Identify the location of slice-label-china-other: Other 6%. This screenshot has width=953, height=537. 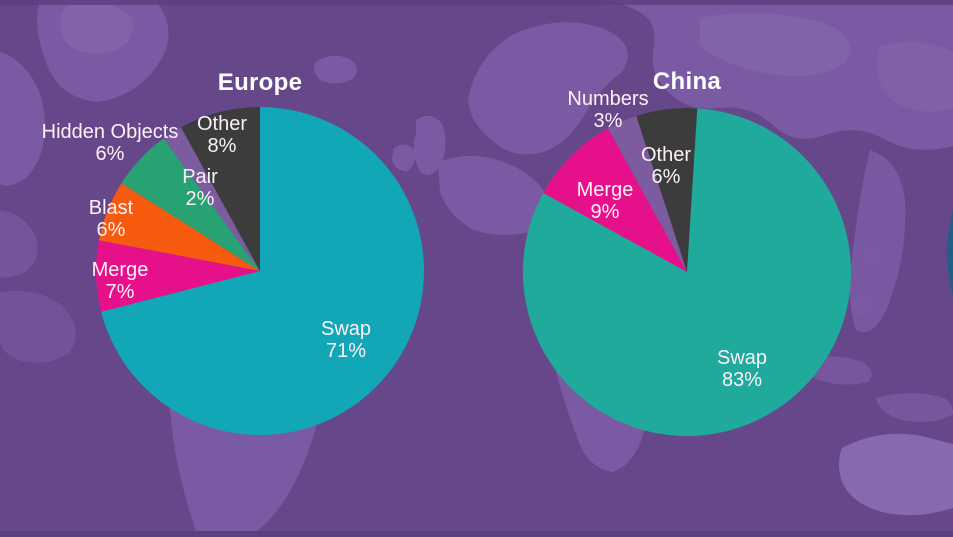
(666, 166).